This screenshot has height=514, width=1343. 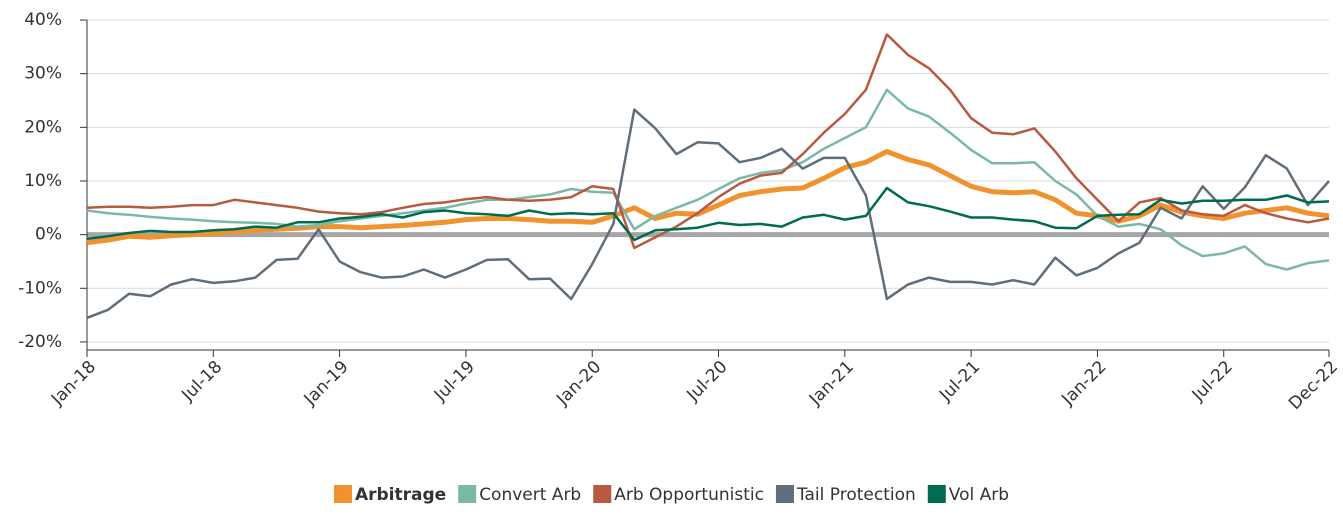 What do you see at coordinates (43, 127) in the screenshot?
I see `y-tick-label: 20%` at bounding box center [43, 127].